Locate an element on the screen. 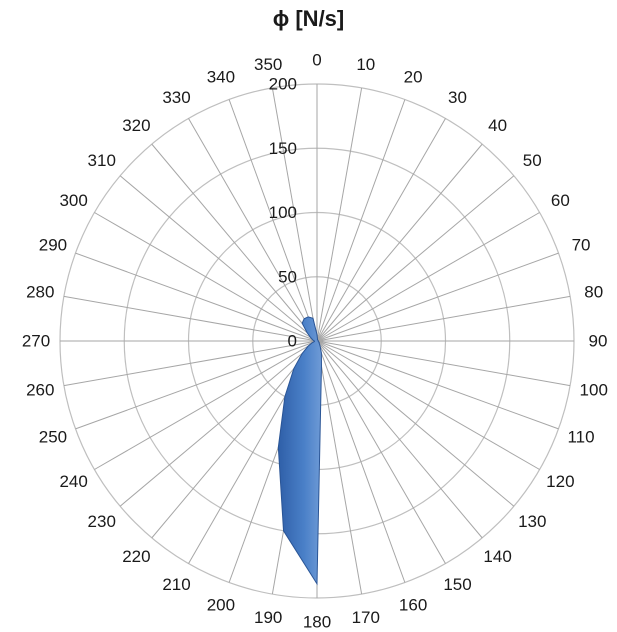  radial-tick-label: 0 is located at coordinates (292, 341).